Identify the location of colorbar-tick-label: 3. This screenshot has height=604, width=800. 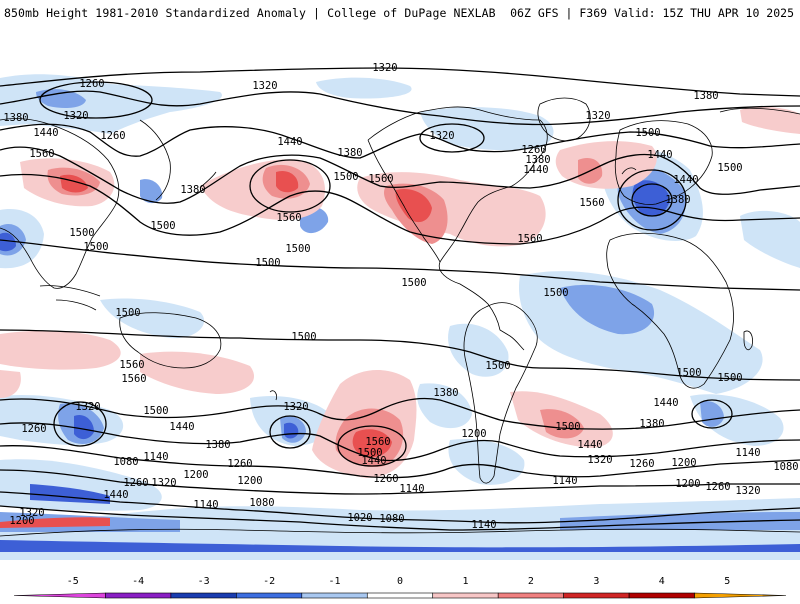
(596, 581).